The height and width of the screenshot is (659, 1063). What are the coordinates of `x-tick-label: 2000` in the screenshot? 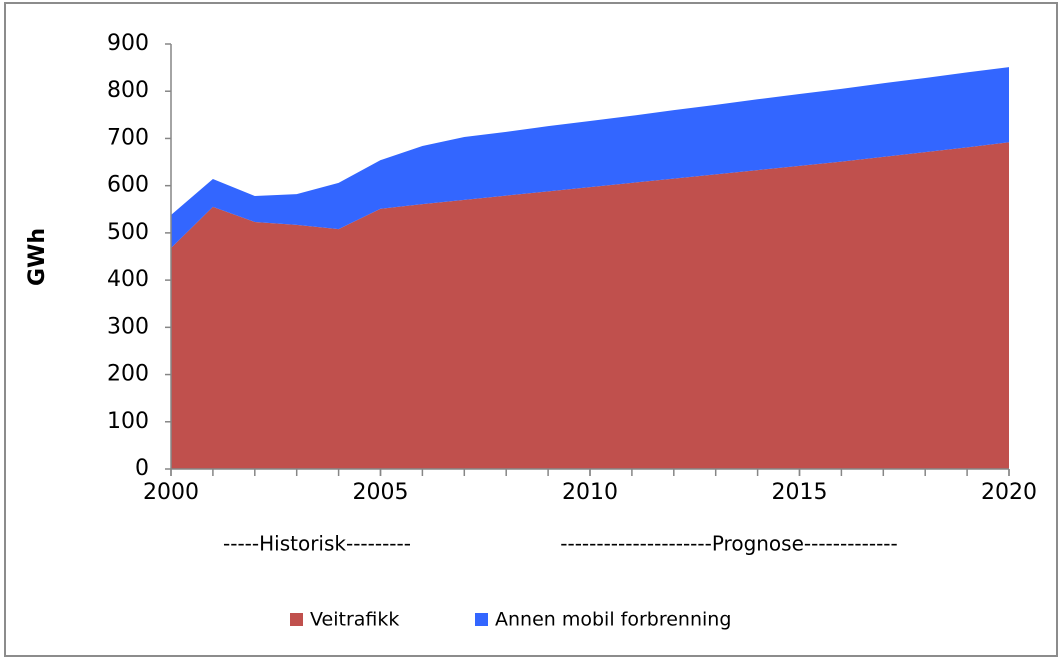 It's located at (171, 492).